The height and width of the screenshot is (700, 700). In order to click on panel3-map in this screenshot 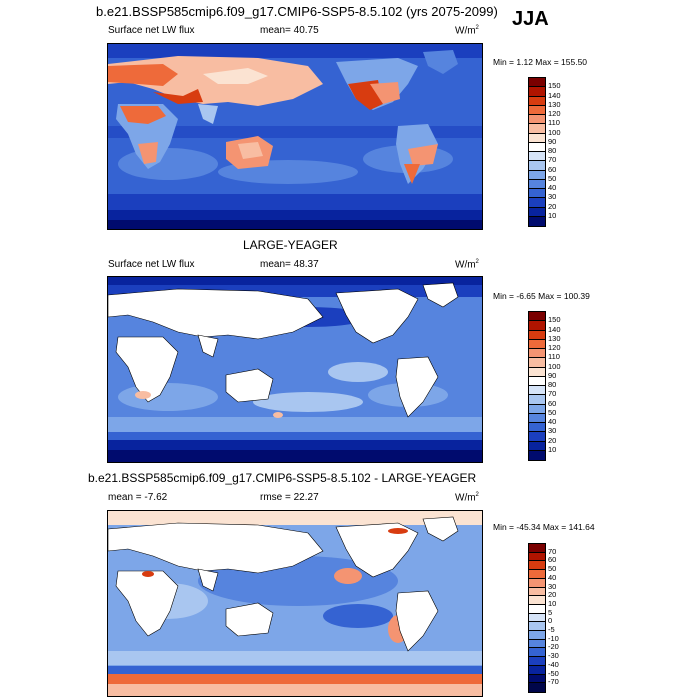, I will do `click(295, 603)`.